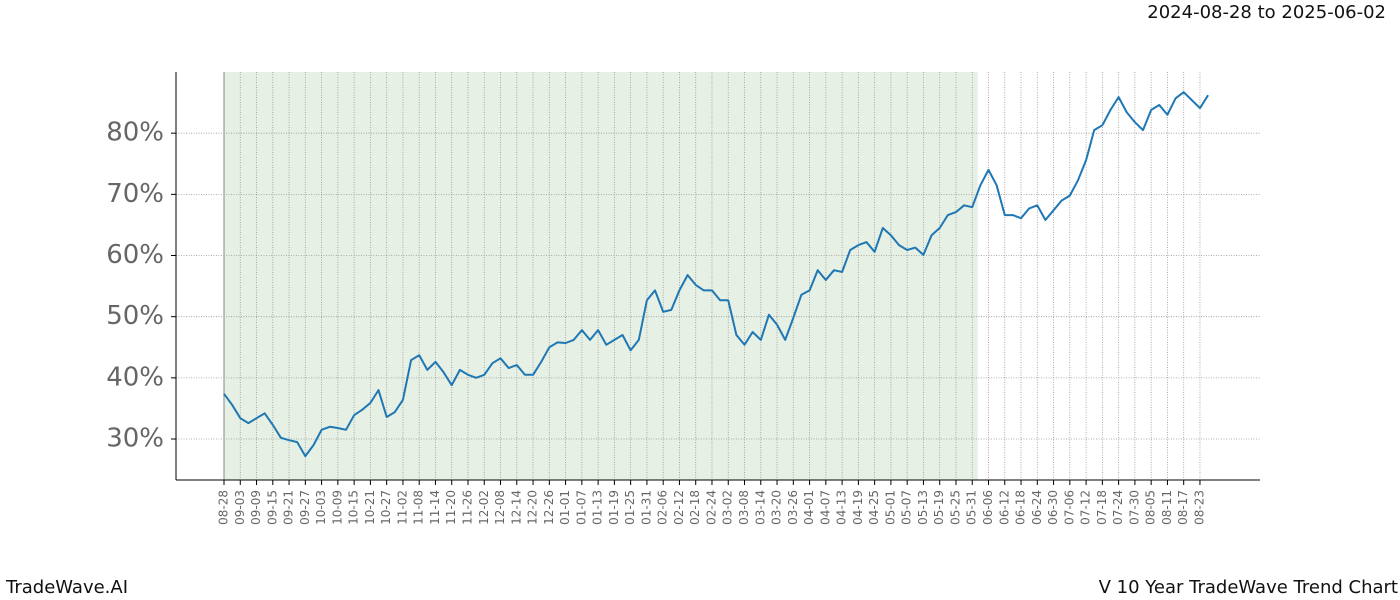 The width and height of the screenshot is (1400, 600). What do you see at coordinates (451, 507) in the screenshot?
I see `x-tick-label: 11-20` at bounding box center [451, 507].